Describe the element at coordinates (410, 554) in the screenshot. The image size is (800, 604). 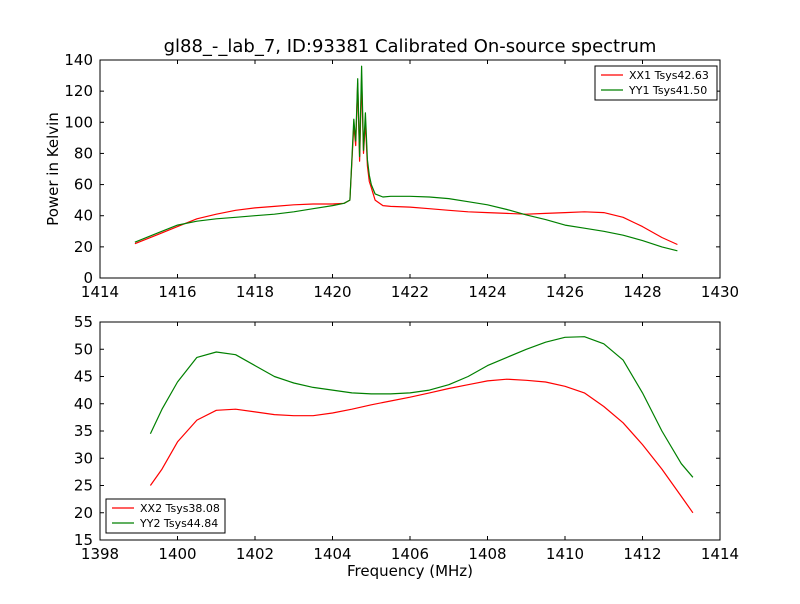
I see `x-tick-label: 1406` at that location.